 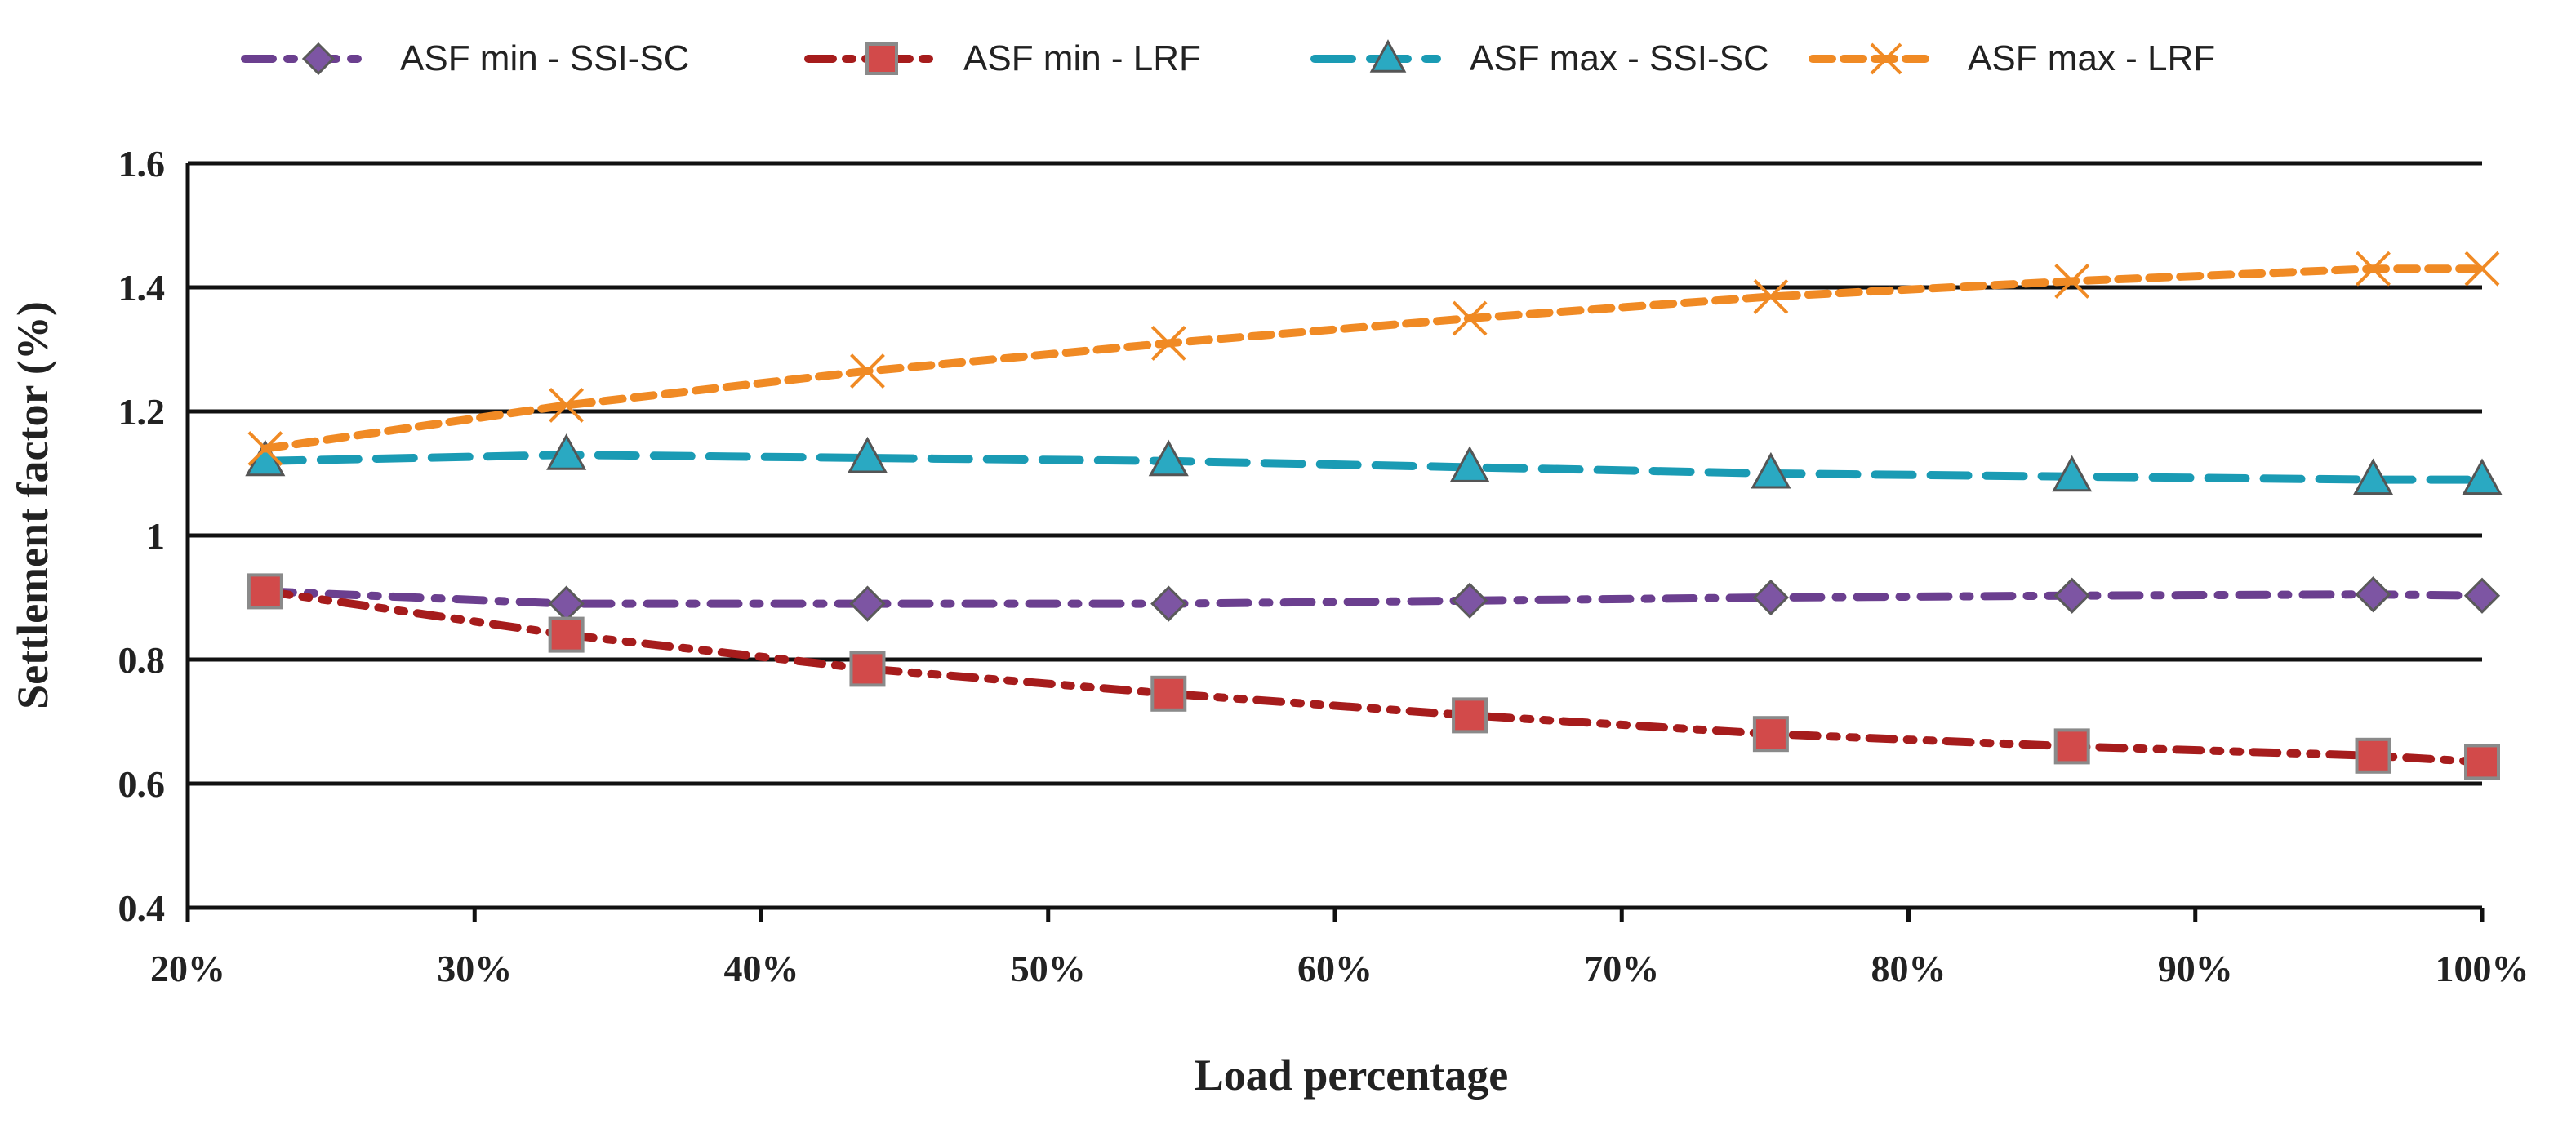 What do you see at coordinates (545, 58) in the screenshot?
I see `legend-label: ASF min - SSI-SC` at bounding box center [545, 58].